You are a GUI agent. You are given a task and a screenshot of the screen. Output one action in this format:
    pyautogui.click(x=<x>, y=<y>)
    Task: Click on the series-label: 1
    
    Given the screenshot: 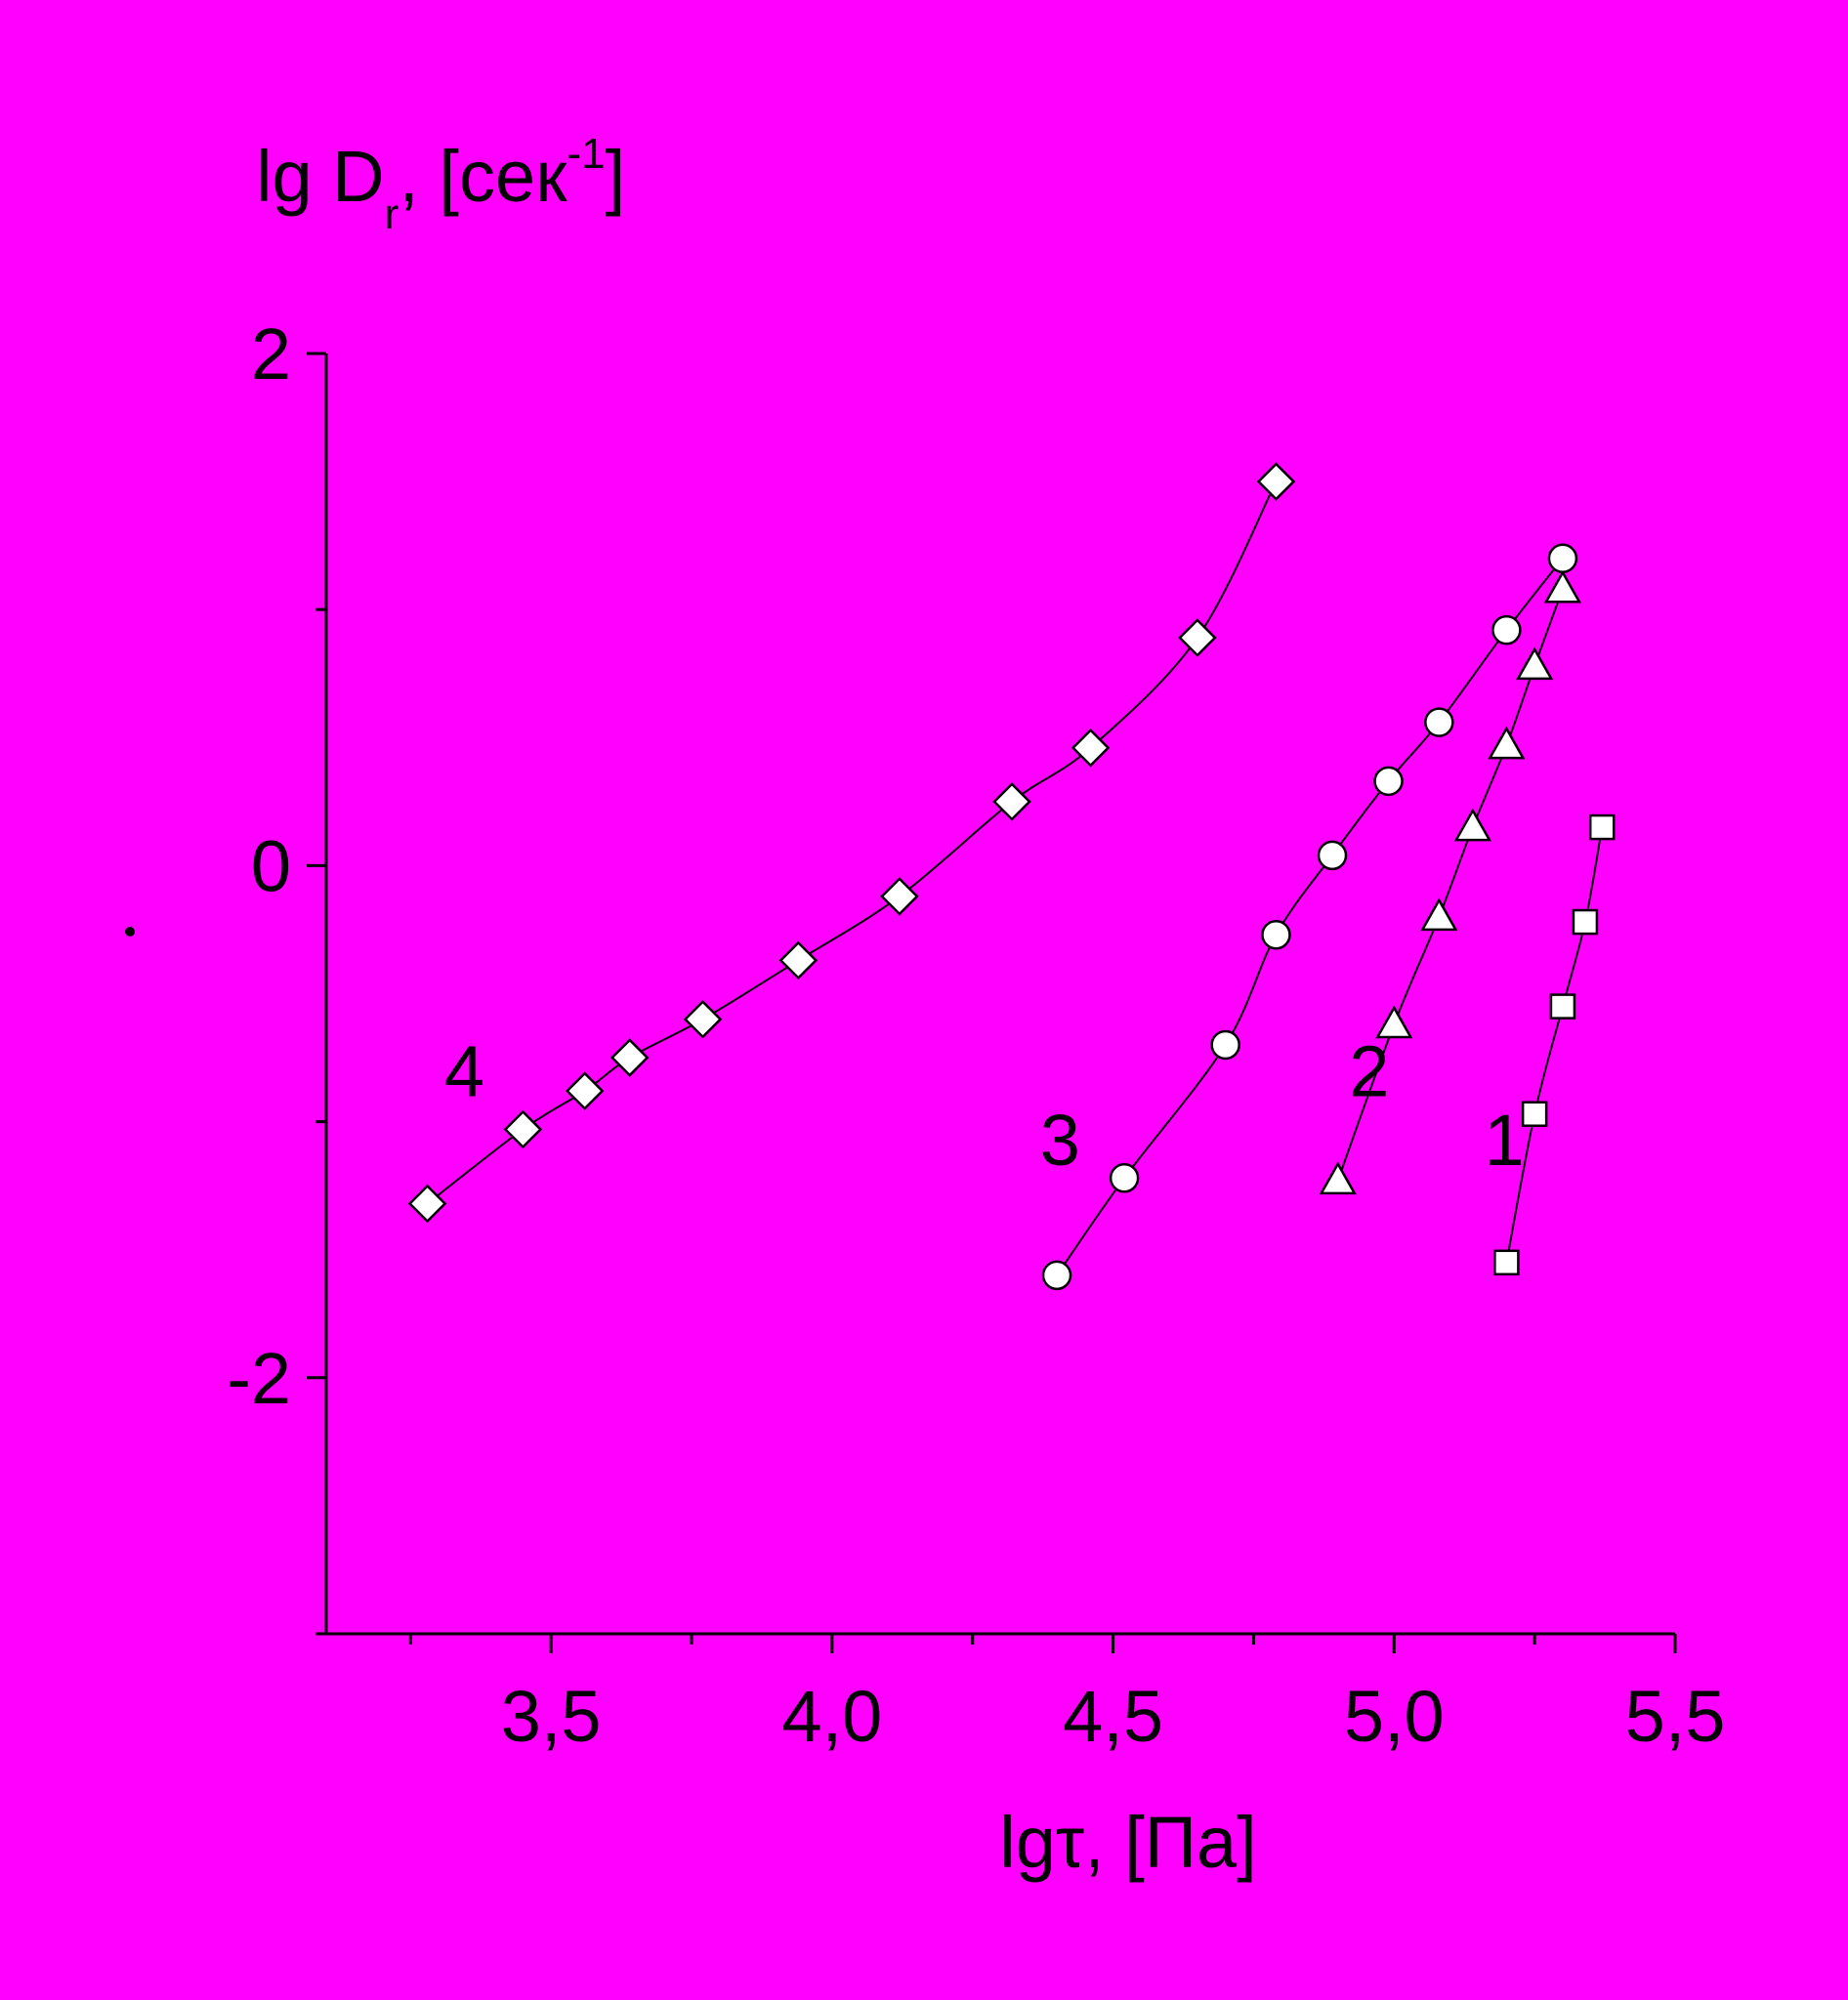 What is the action you would take?
    pyautogui.click(x=1504, y=1140)
    